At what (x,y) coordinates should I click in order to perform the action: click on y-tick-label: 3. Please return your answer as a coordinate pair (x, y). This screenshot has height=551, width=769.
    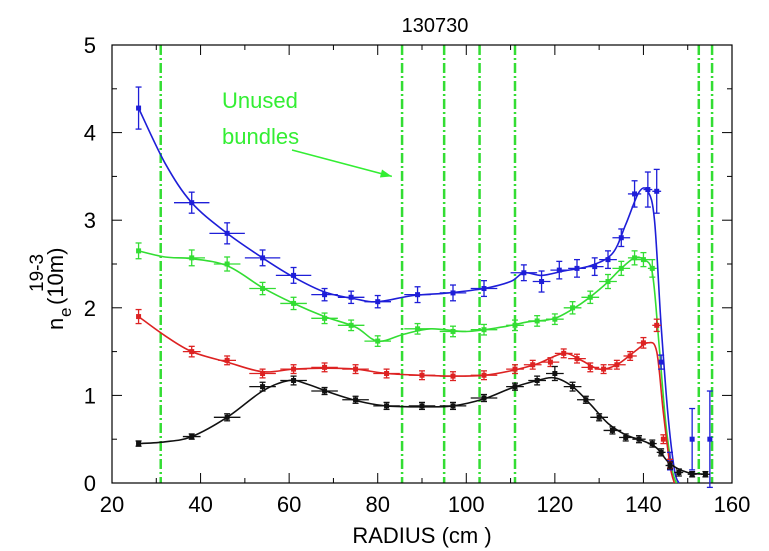
    Looking at the image, I should click on (90, 220).